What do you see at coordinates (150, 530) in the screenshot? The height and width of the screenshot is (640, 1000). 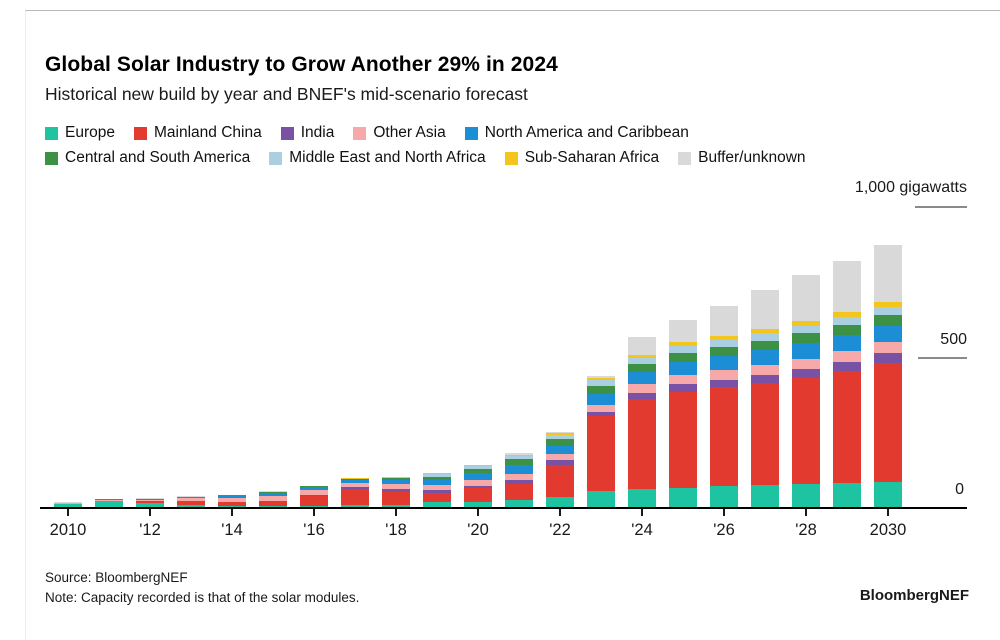 I see `x-tick-label: '12` at bounding box center [150, 530].